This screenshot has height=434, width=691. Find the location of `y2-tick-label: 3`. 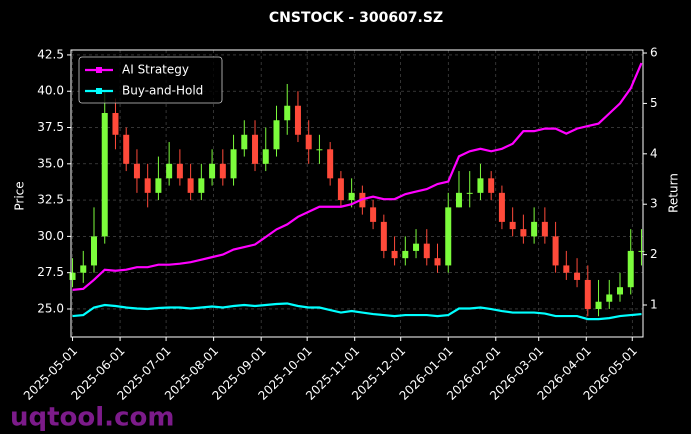

y2-tick-label: 3 is located at coordinates (654, 204).